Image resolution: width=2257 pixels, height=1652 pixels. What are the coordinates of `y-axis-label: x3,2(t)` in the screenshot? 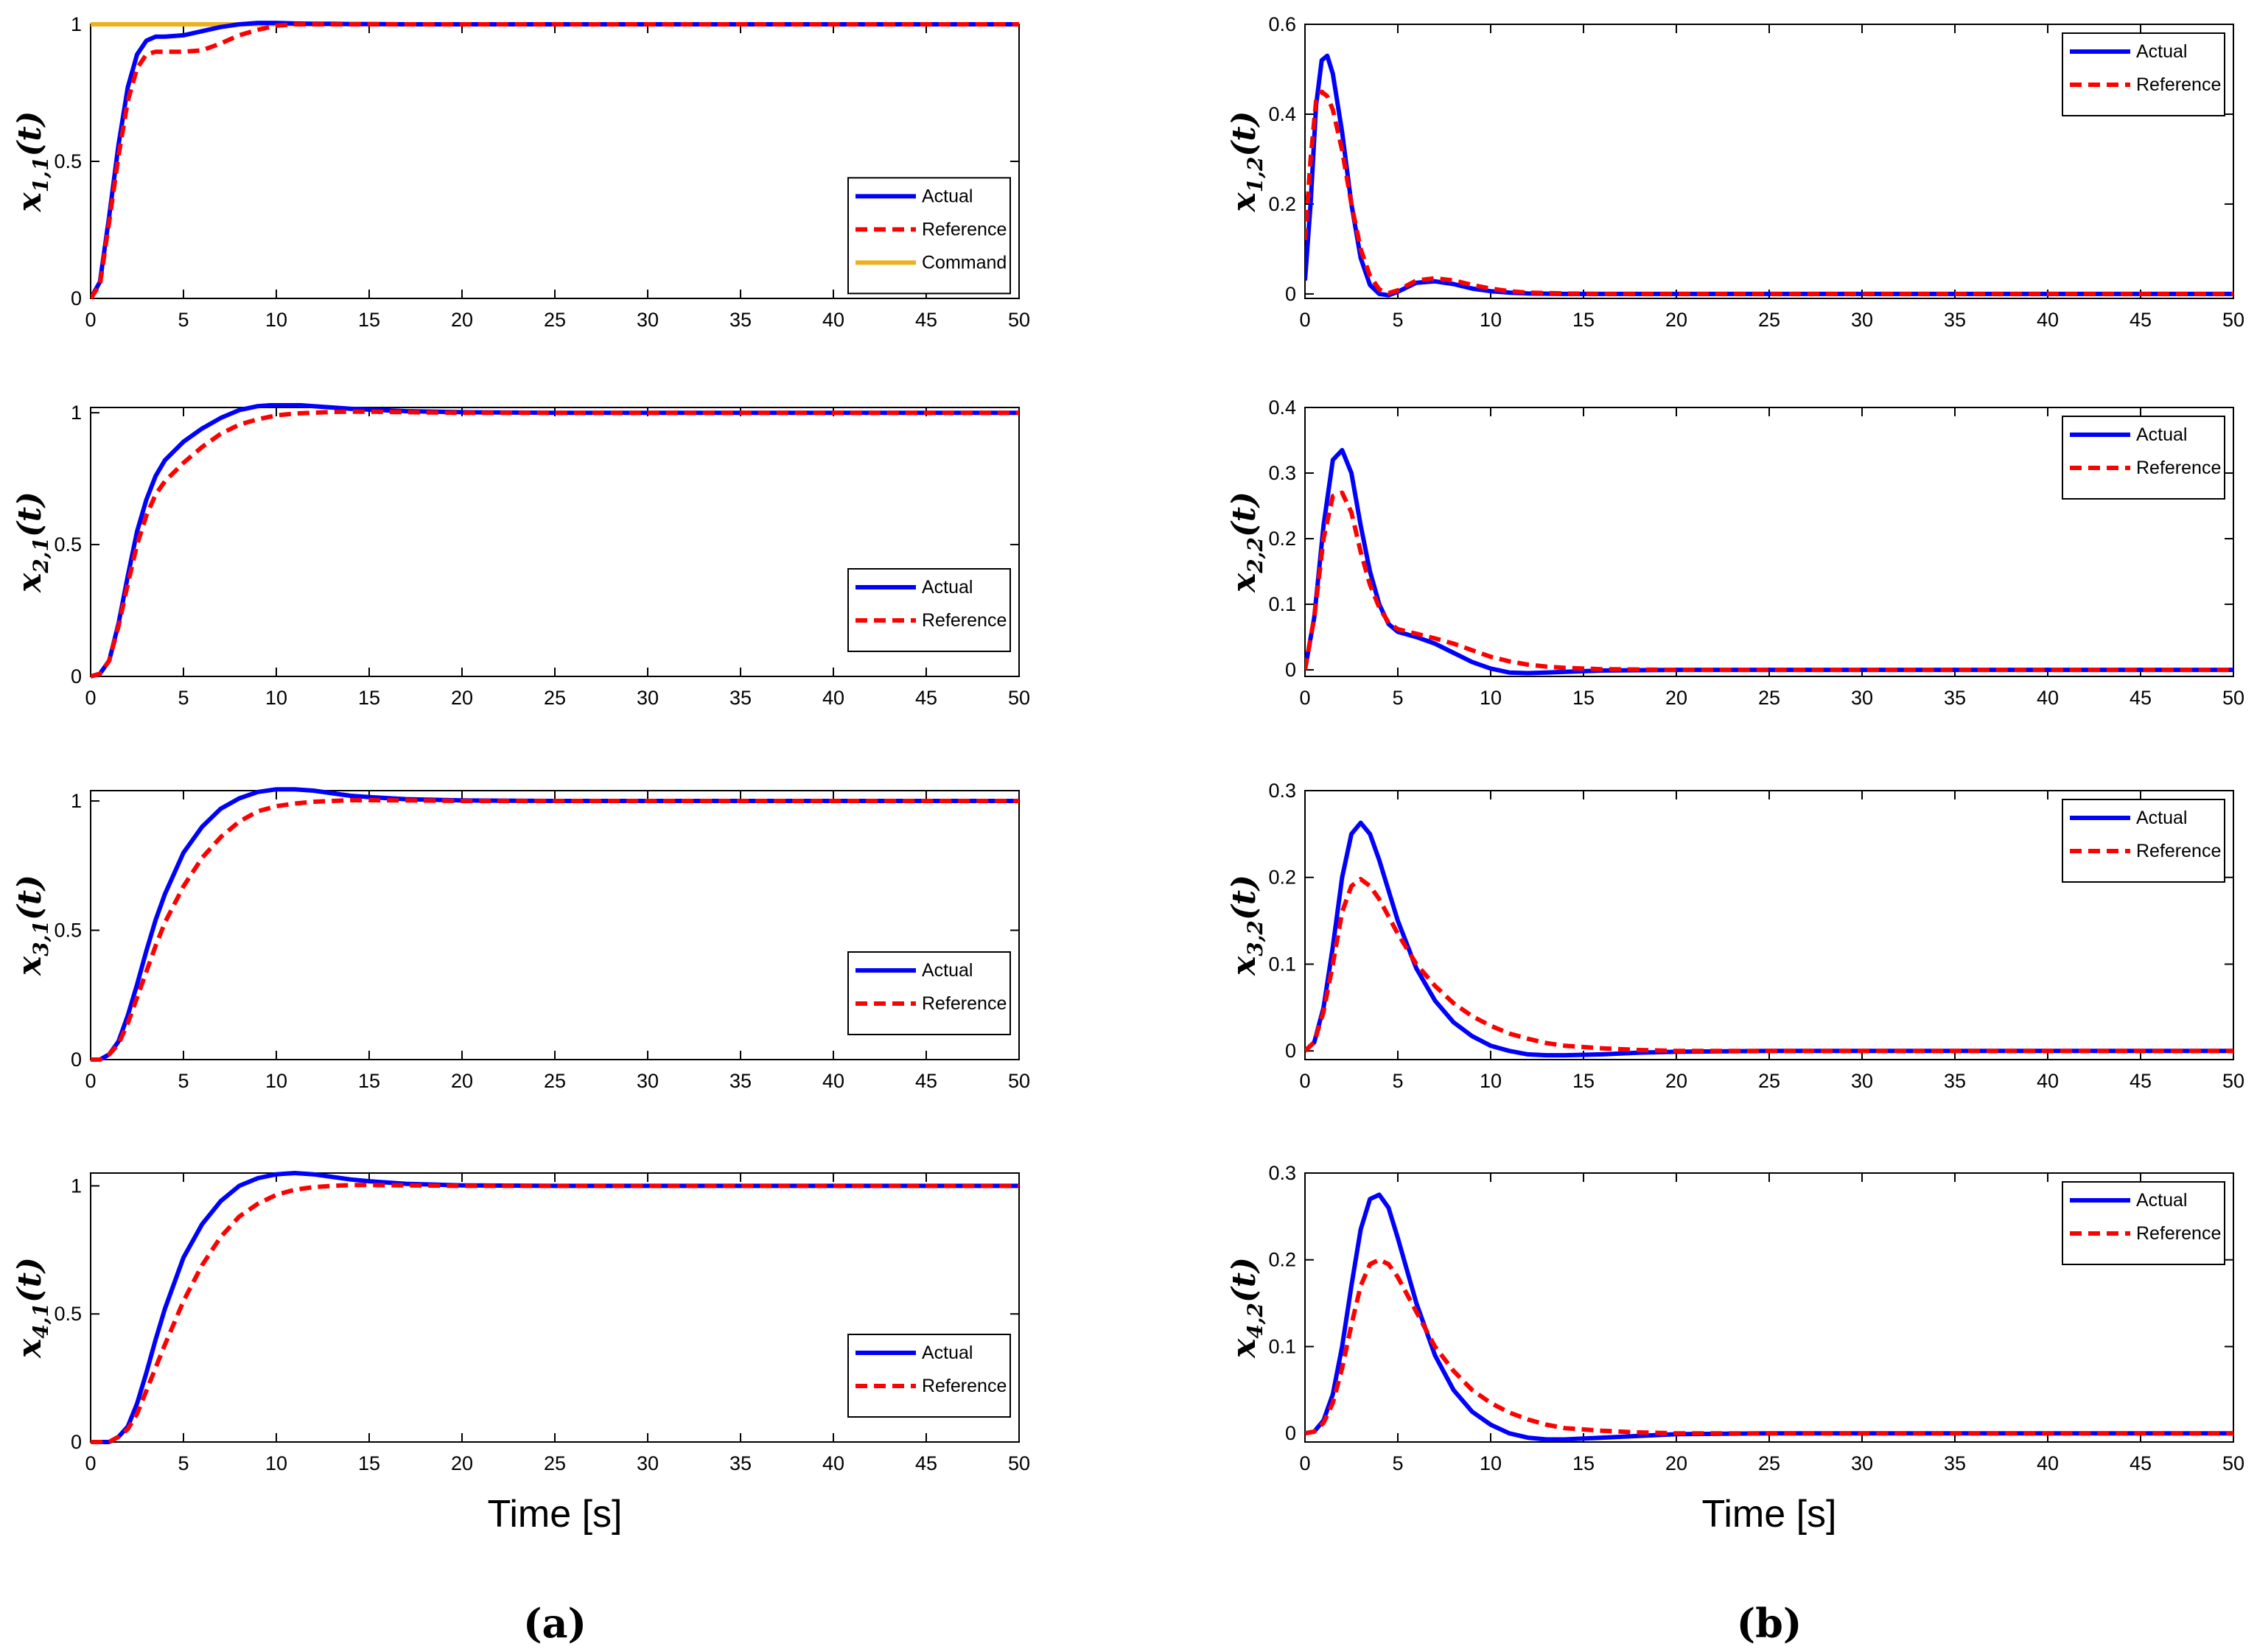 It's located at (1246, 926).